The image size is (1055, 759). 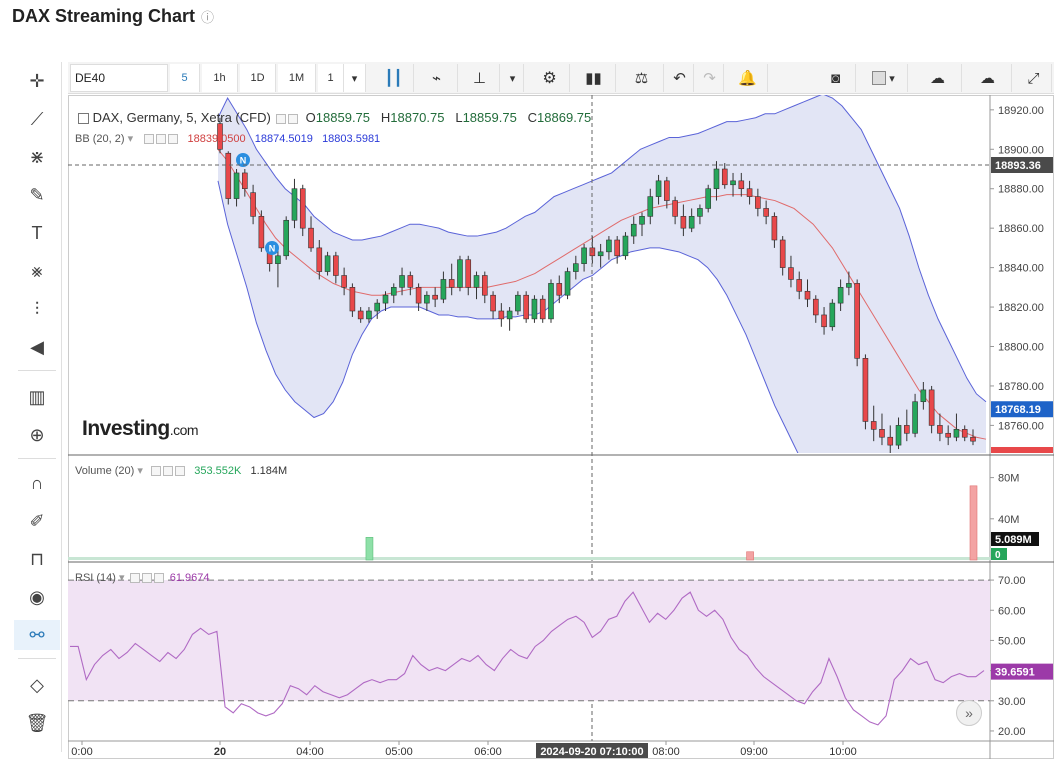 I want to click on rsi-tick-label: 70.00, so click(x=1012, y=581).